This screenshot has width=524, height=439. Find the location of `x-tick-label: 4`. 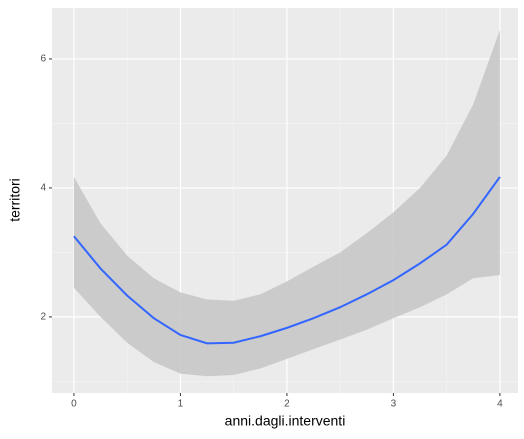

x-tick-label: 4 is located at coordinates (500, 404).